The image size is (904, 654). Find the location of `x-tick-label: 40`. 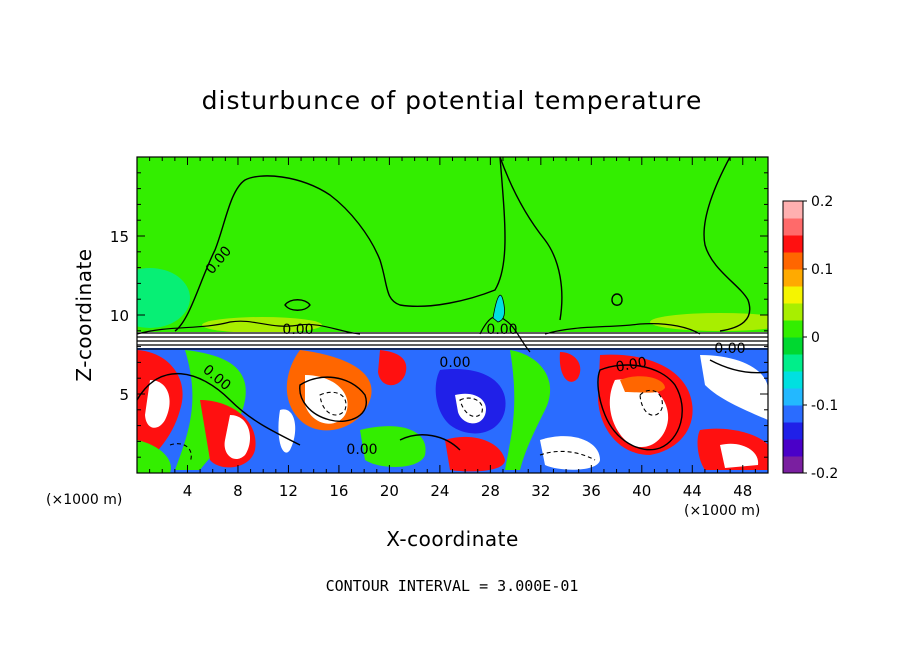

x-tick-label: 40 is located at coordinates (641, 491).